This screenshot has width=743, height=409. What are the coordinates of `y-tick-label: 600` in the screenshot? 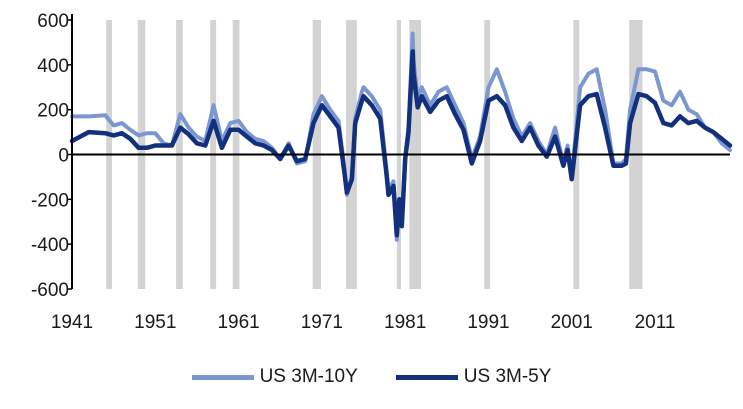 It's located at (53, 21).